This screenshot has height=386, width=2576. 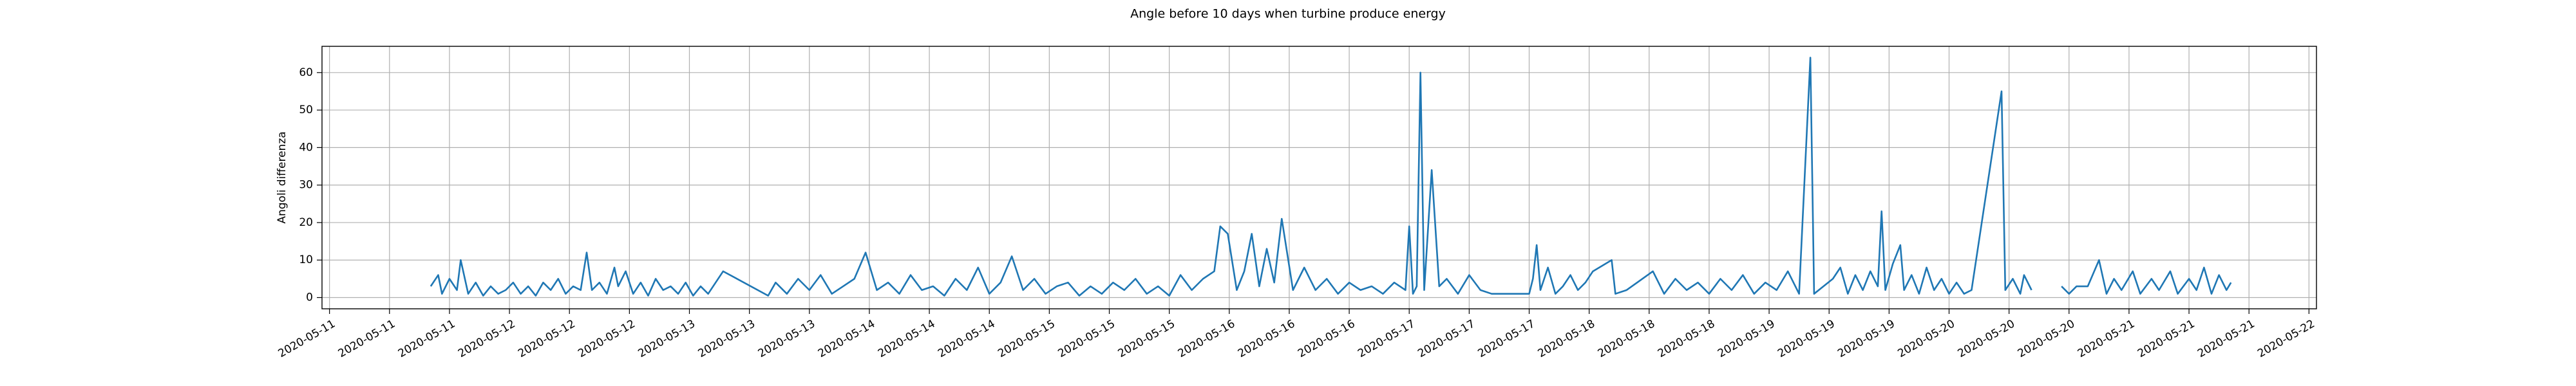 What do you see at coordinates (309, 297) in the screenshot?
I see `y-tick-label: 0` at bounding box center [309, 297].